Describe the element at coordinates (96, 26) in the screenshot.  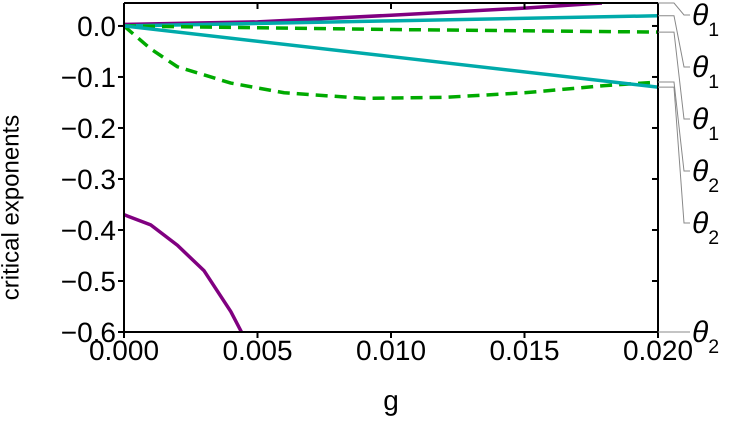
I see `y-tick-label: 0.0` at that location.